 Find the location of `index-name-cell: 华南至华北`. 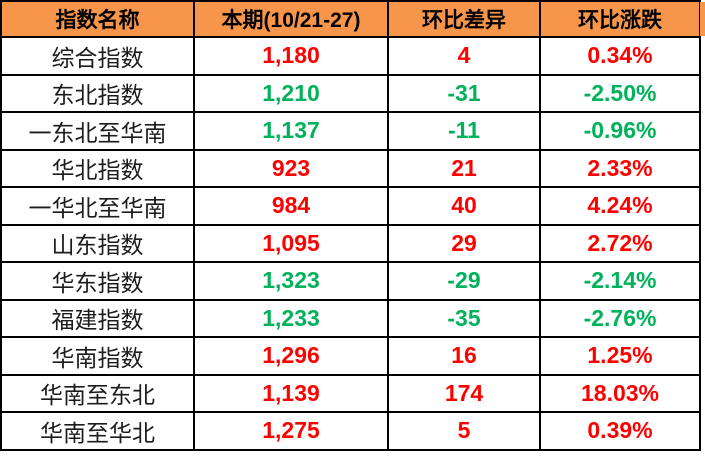

index-name-cell: 华南至华北 is located at coordinates (97, 431).